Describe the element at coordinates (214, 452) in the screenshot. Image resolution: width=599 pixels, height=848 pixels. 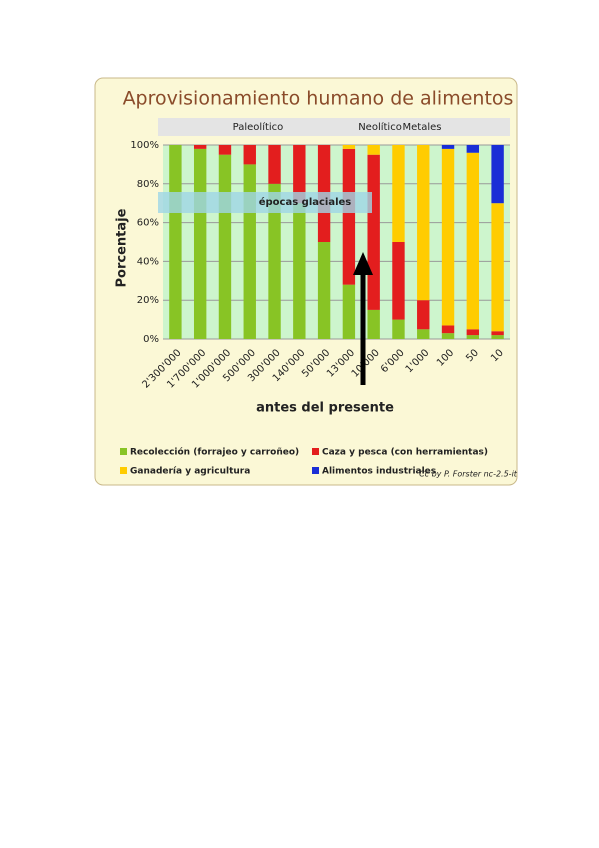
I see `legend-label: Recolección (forrajeo y carroñeo)` at that location.